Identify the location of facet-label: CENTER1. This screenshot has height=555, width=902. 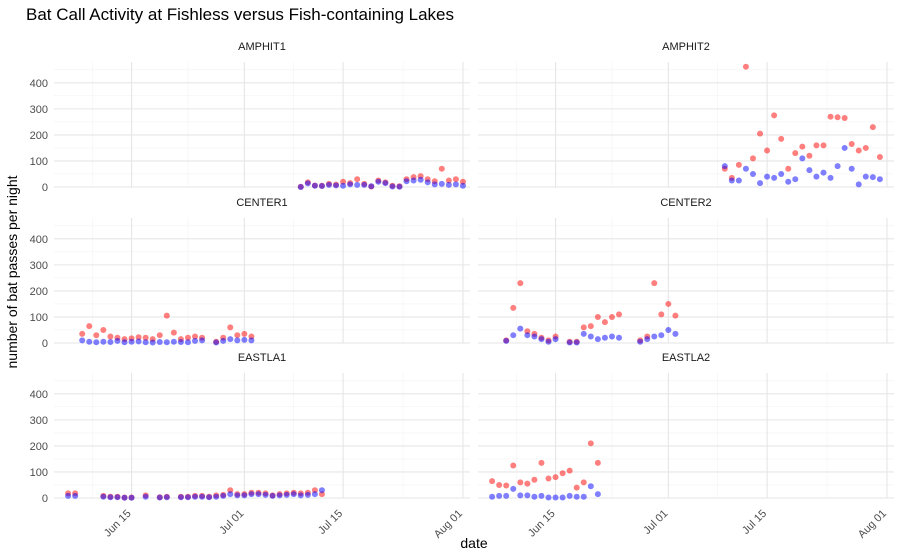
(261, 203).